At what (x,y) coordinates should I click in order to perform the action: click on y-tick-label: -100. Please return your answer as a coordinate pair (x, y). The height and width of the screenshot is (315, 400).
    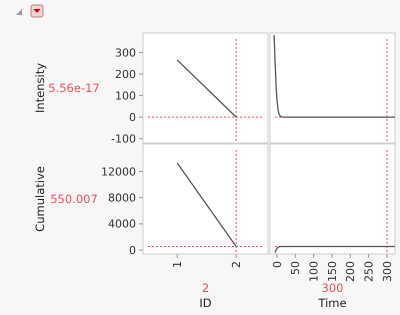
    Looking at the image, I should click on (123, 139).